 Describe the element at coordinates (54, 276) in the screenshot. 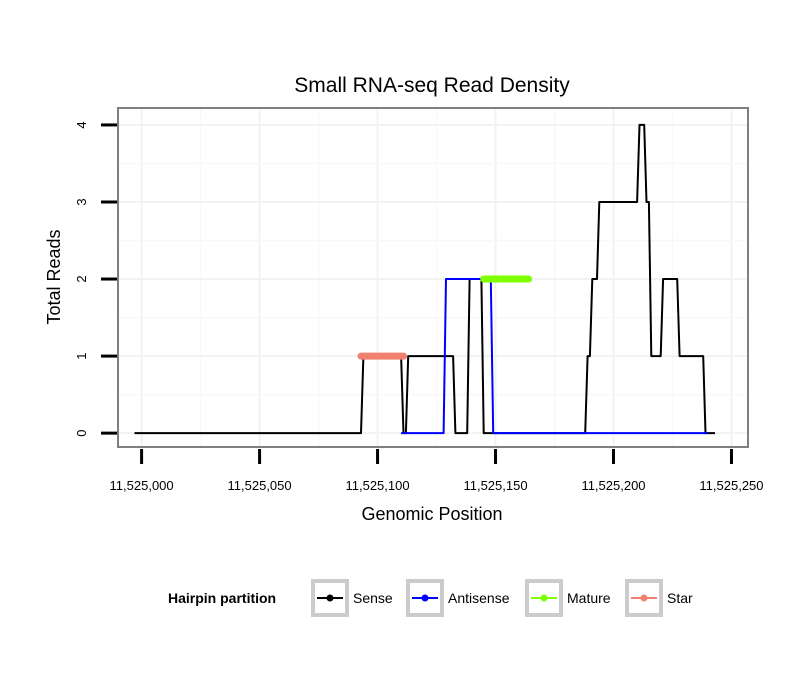

I see `y-axis-title: Total Reads` at that location.